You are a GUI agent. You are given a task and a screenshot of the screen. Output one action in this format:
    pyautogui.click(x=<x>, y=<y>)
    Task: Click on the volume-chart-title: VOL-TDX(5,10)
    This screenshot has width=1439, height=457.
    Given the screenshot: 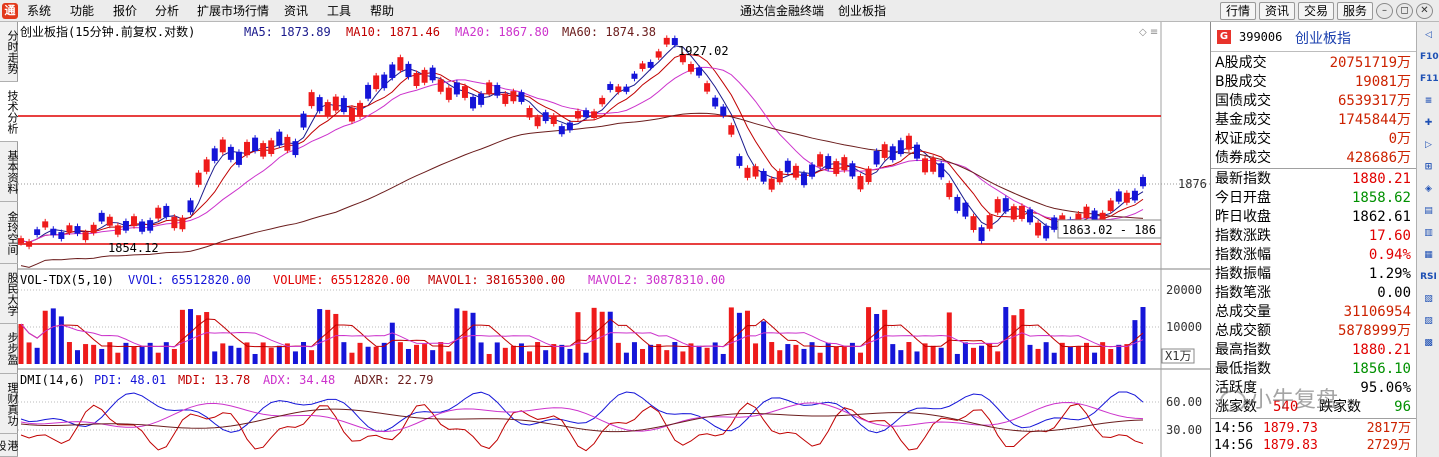 What is the action you would take?
    pyautogui.click(x=67, y=280)
    